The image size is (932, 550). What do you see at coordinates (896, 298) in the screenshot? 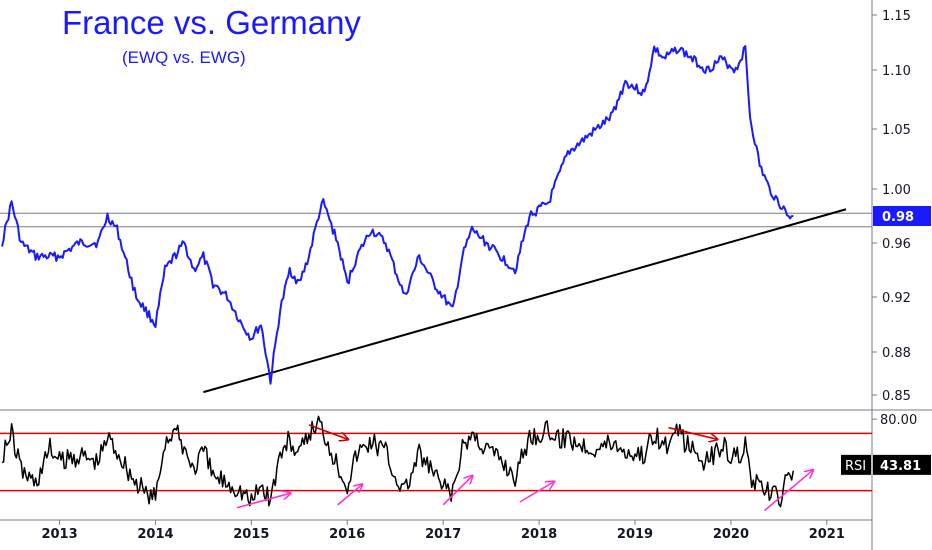
I see `price-y-tick-label: 0.92` at bounding box center [896, 298].